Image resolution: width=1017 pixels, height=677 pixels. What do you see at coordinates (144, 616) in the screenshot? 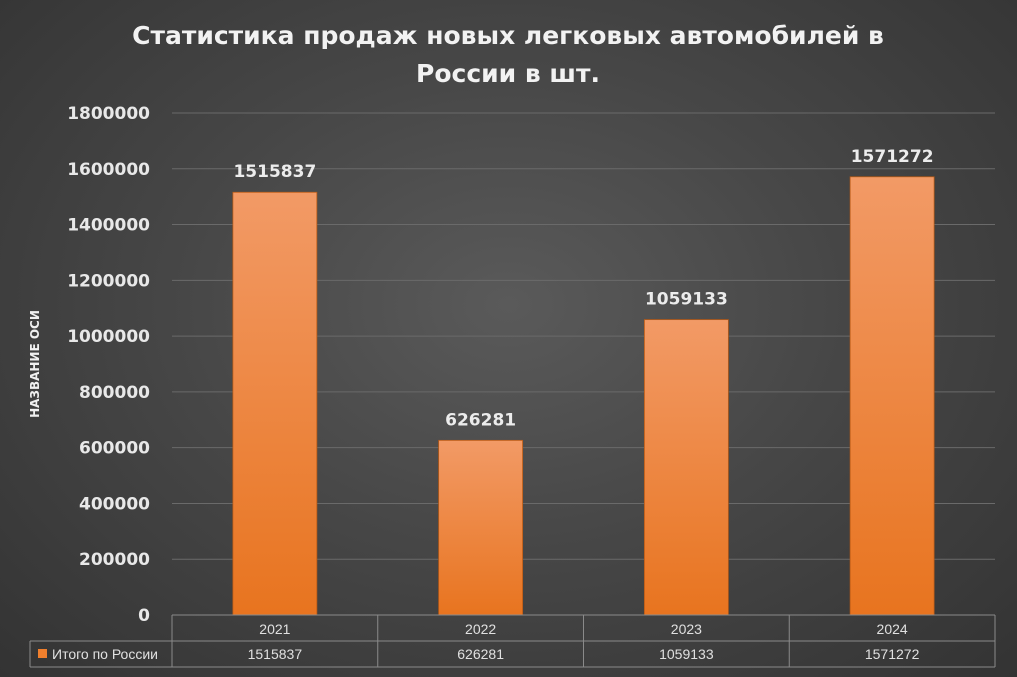
I see `y-tick-label: 0` at bounding box center [144, 616].